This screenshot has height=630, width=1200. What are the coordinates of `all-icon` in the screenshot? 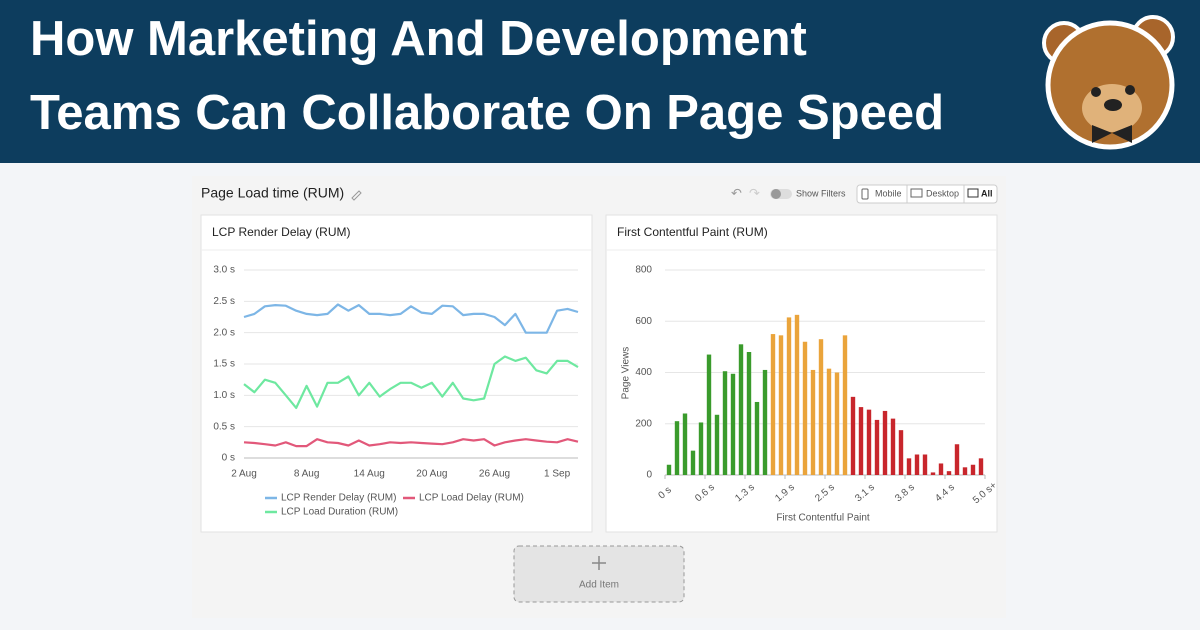 It's located at (973, 193).